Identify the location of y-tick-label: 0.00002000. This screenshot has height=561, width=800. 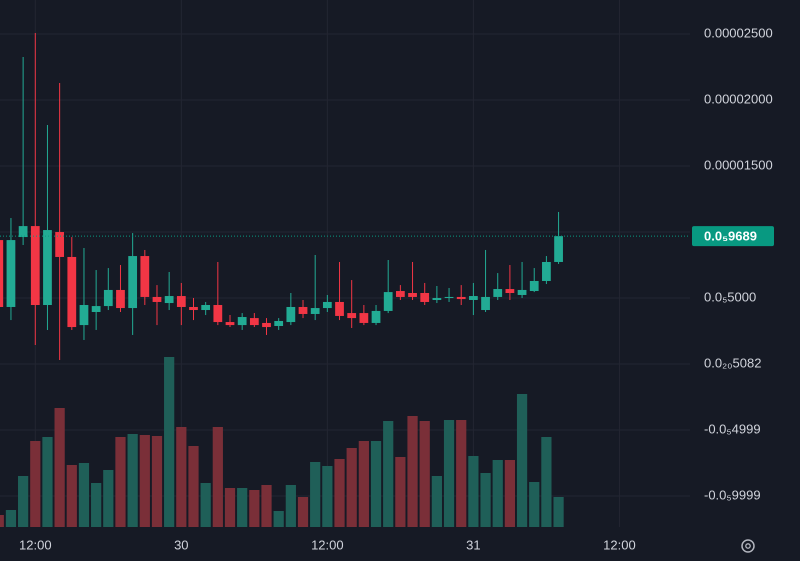
(738, 98).